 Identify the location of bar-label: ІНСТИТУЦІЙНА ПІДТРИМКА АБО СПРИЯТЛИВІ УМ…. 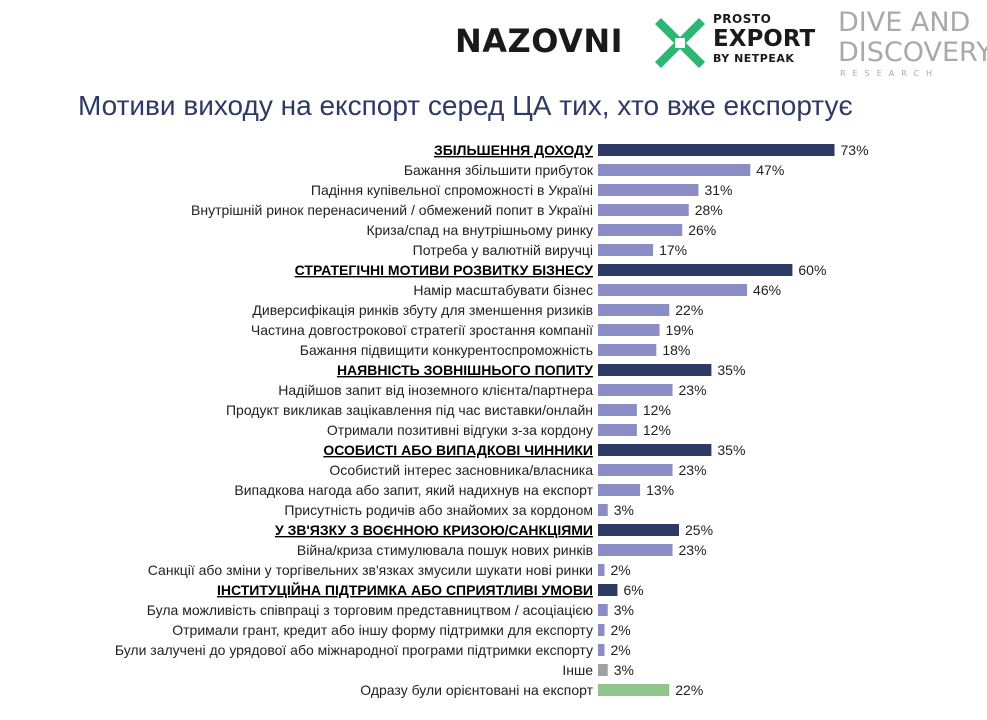
(405, 589).